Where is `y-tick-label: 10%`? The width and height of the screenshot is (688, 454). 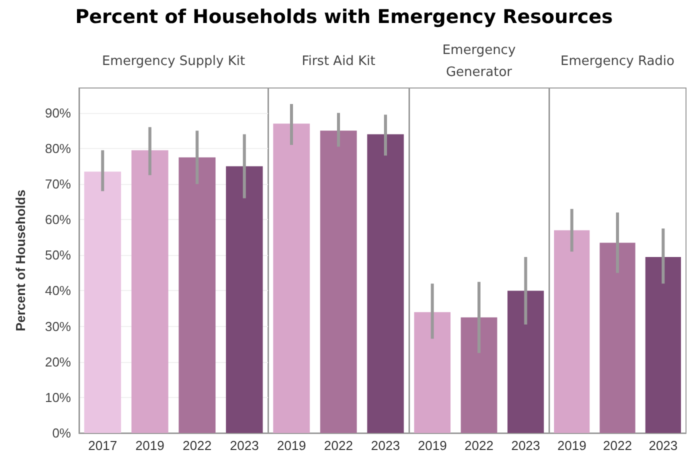 y-tick-label: 10% is located at coordinates (58, 397).